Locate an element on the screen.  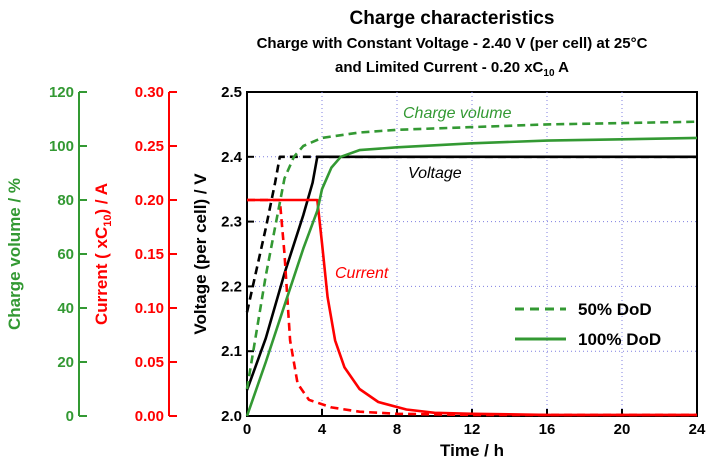
current-tick-label: 0.10 is located at coordinates (149, 308).